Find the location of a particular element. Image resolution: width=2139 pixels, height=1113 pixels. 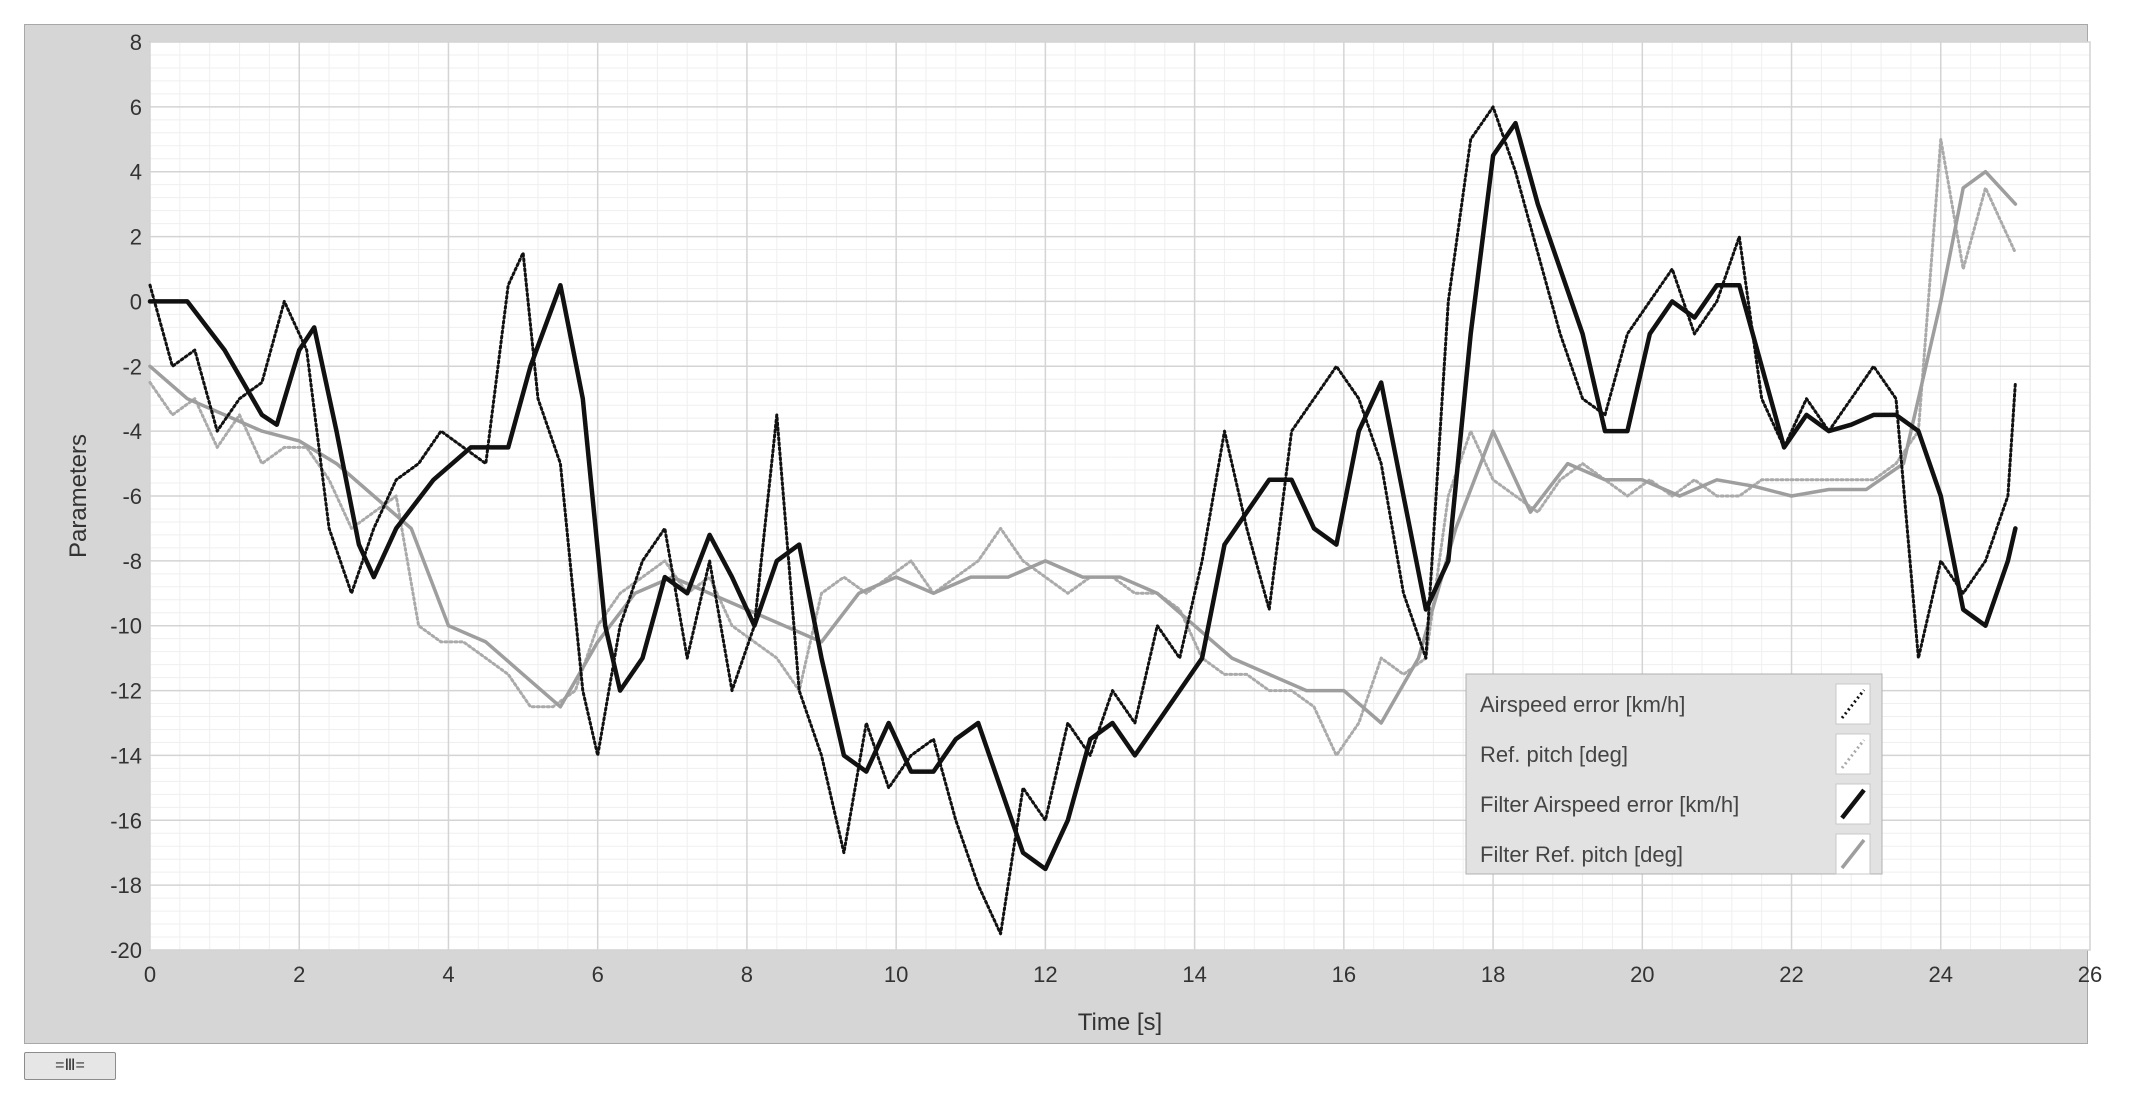

x-tick-label: 22 is located at coordinates (1791, 974).